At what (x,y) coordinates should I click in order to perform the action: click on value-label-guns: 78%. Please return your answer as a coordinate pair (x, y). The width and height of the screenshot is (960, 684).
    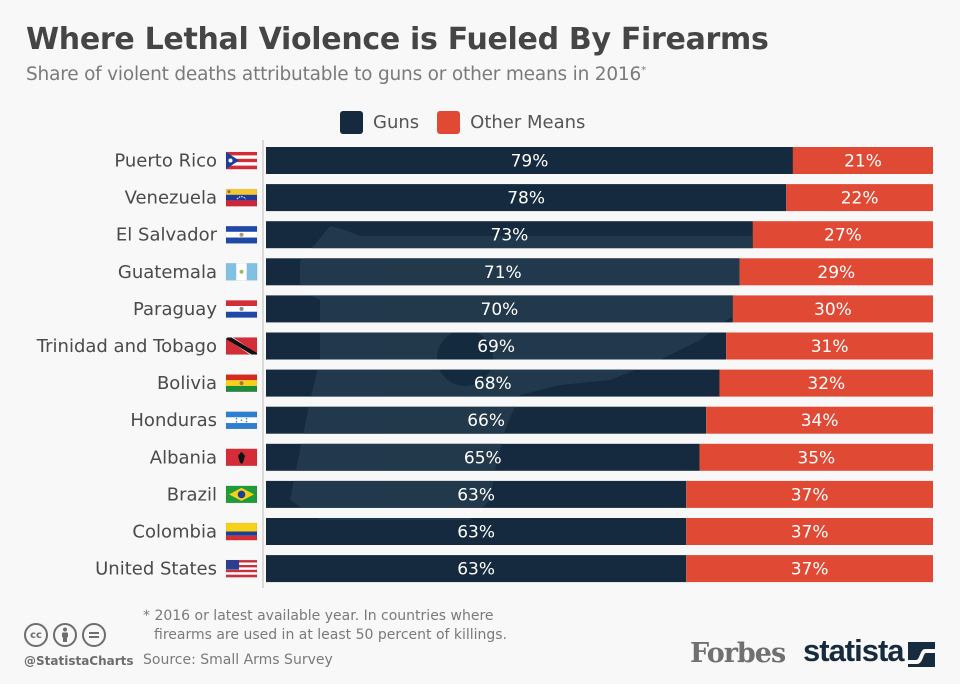
    Looking at the image, I should click on (526, 199).